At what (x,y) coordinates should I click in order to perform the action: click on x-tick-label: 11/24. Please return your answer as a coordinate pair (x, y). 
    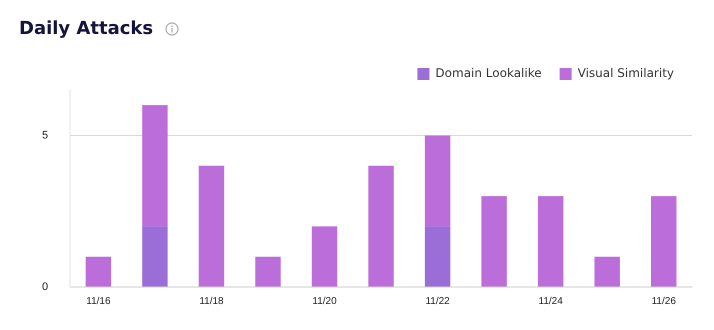
    Looking at the image, I should click on (551, 301).